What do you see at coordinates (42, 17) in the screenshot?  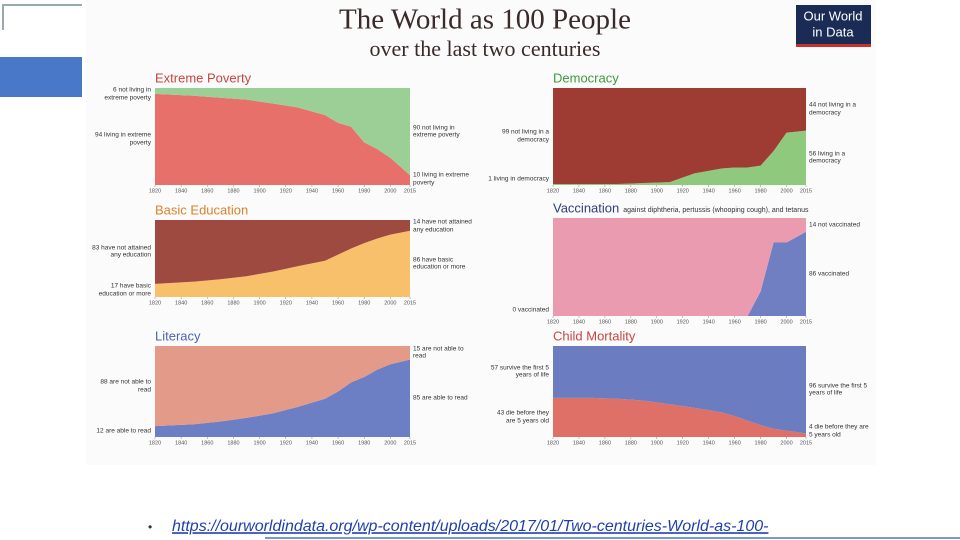 I see `corner-bracket` at bounding box center [42, 17].